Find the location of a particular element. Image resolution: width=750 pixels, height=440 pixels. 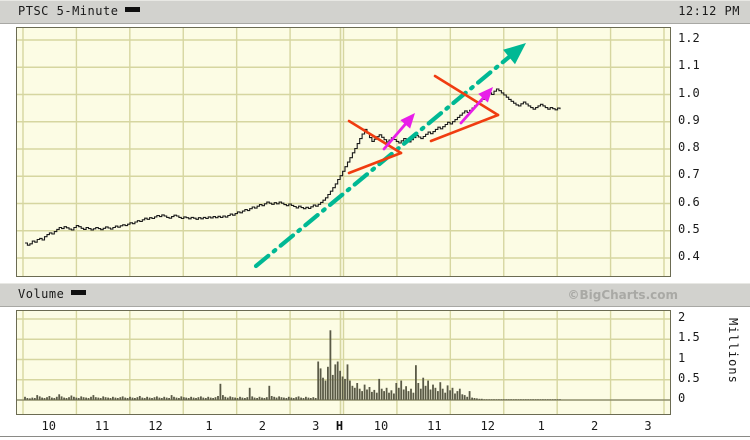

volume-tick-label: 0.5 is located at coordinates (689, 377).